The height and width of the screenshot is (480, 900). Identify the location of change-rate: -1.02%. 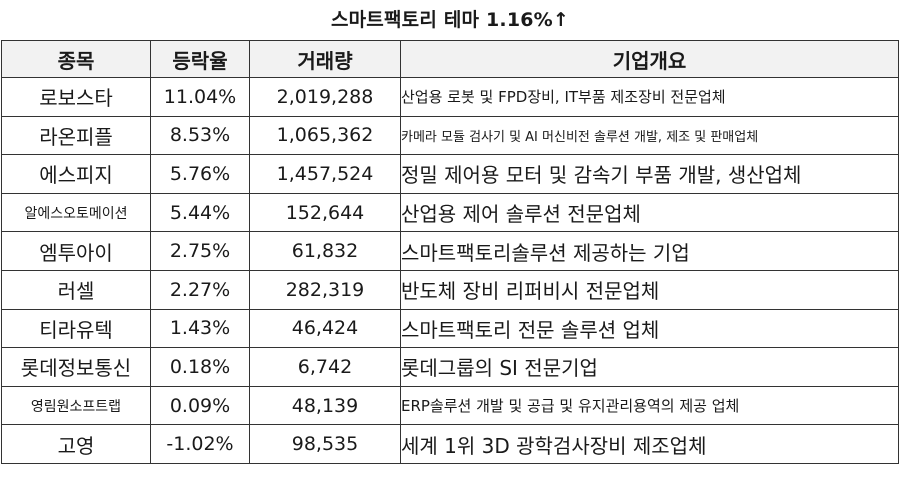
(200, 444).